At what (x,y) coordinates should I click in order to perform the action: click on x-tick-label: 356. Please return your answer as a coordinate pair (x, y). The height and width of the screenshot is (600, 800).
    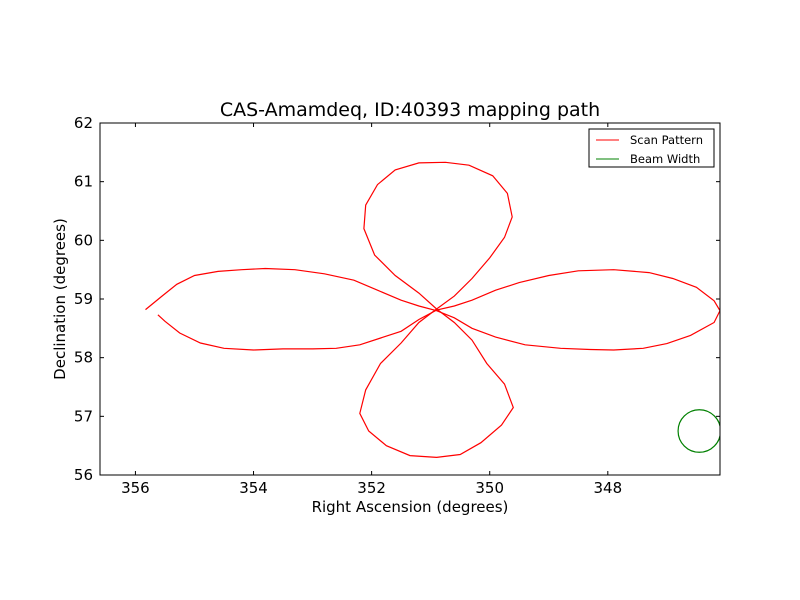
    Looking at the image, I should click on (135, 488).